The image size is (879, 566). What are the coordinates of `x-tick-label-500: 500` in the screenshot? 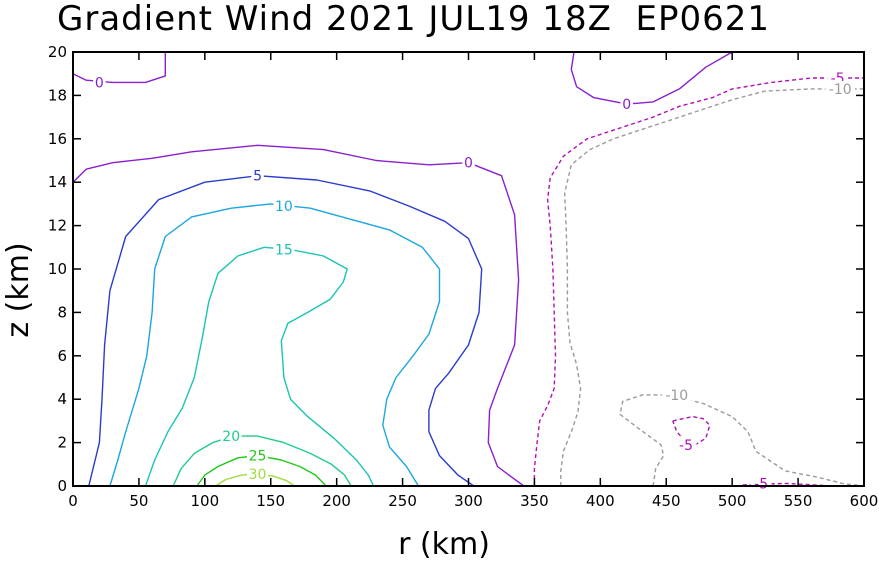 It's located at (732, 501).